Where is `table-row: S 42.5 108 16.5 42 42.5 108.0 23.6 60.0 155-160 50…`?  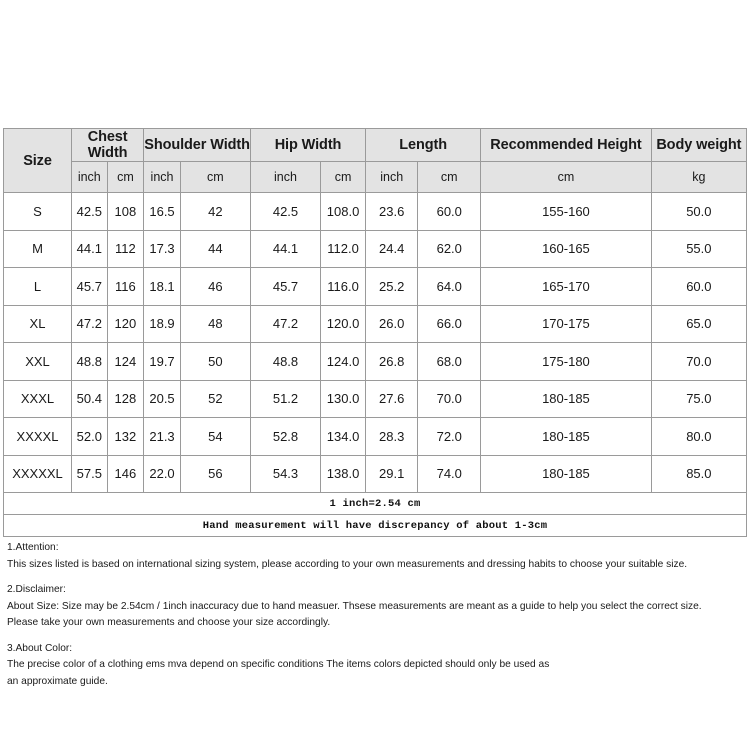
table-row: S 42.5 108 16.5 42 42.5 108.0 23.6 60.0 155-160 50… is located at coordinates (375, 211).